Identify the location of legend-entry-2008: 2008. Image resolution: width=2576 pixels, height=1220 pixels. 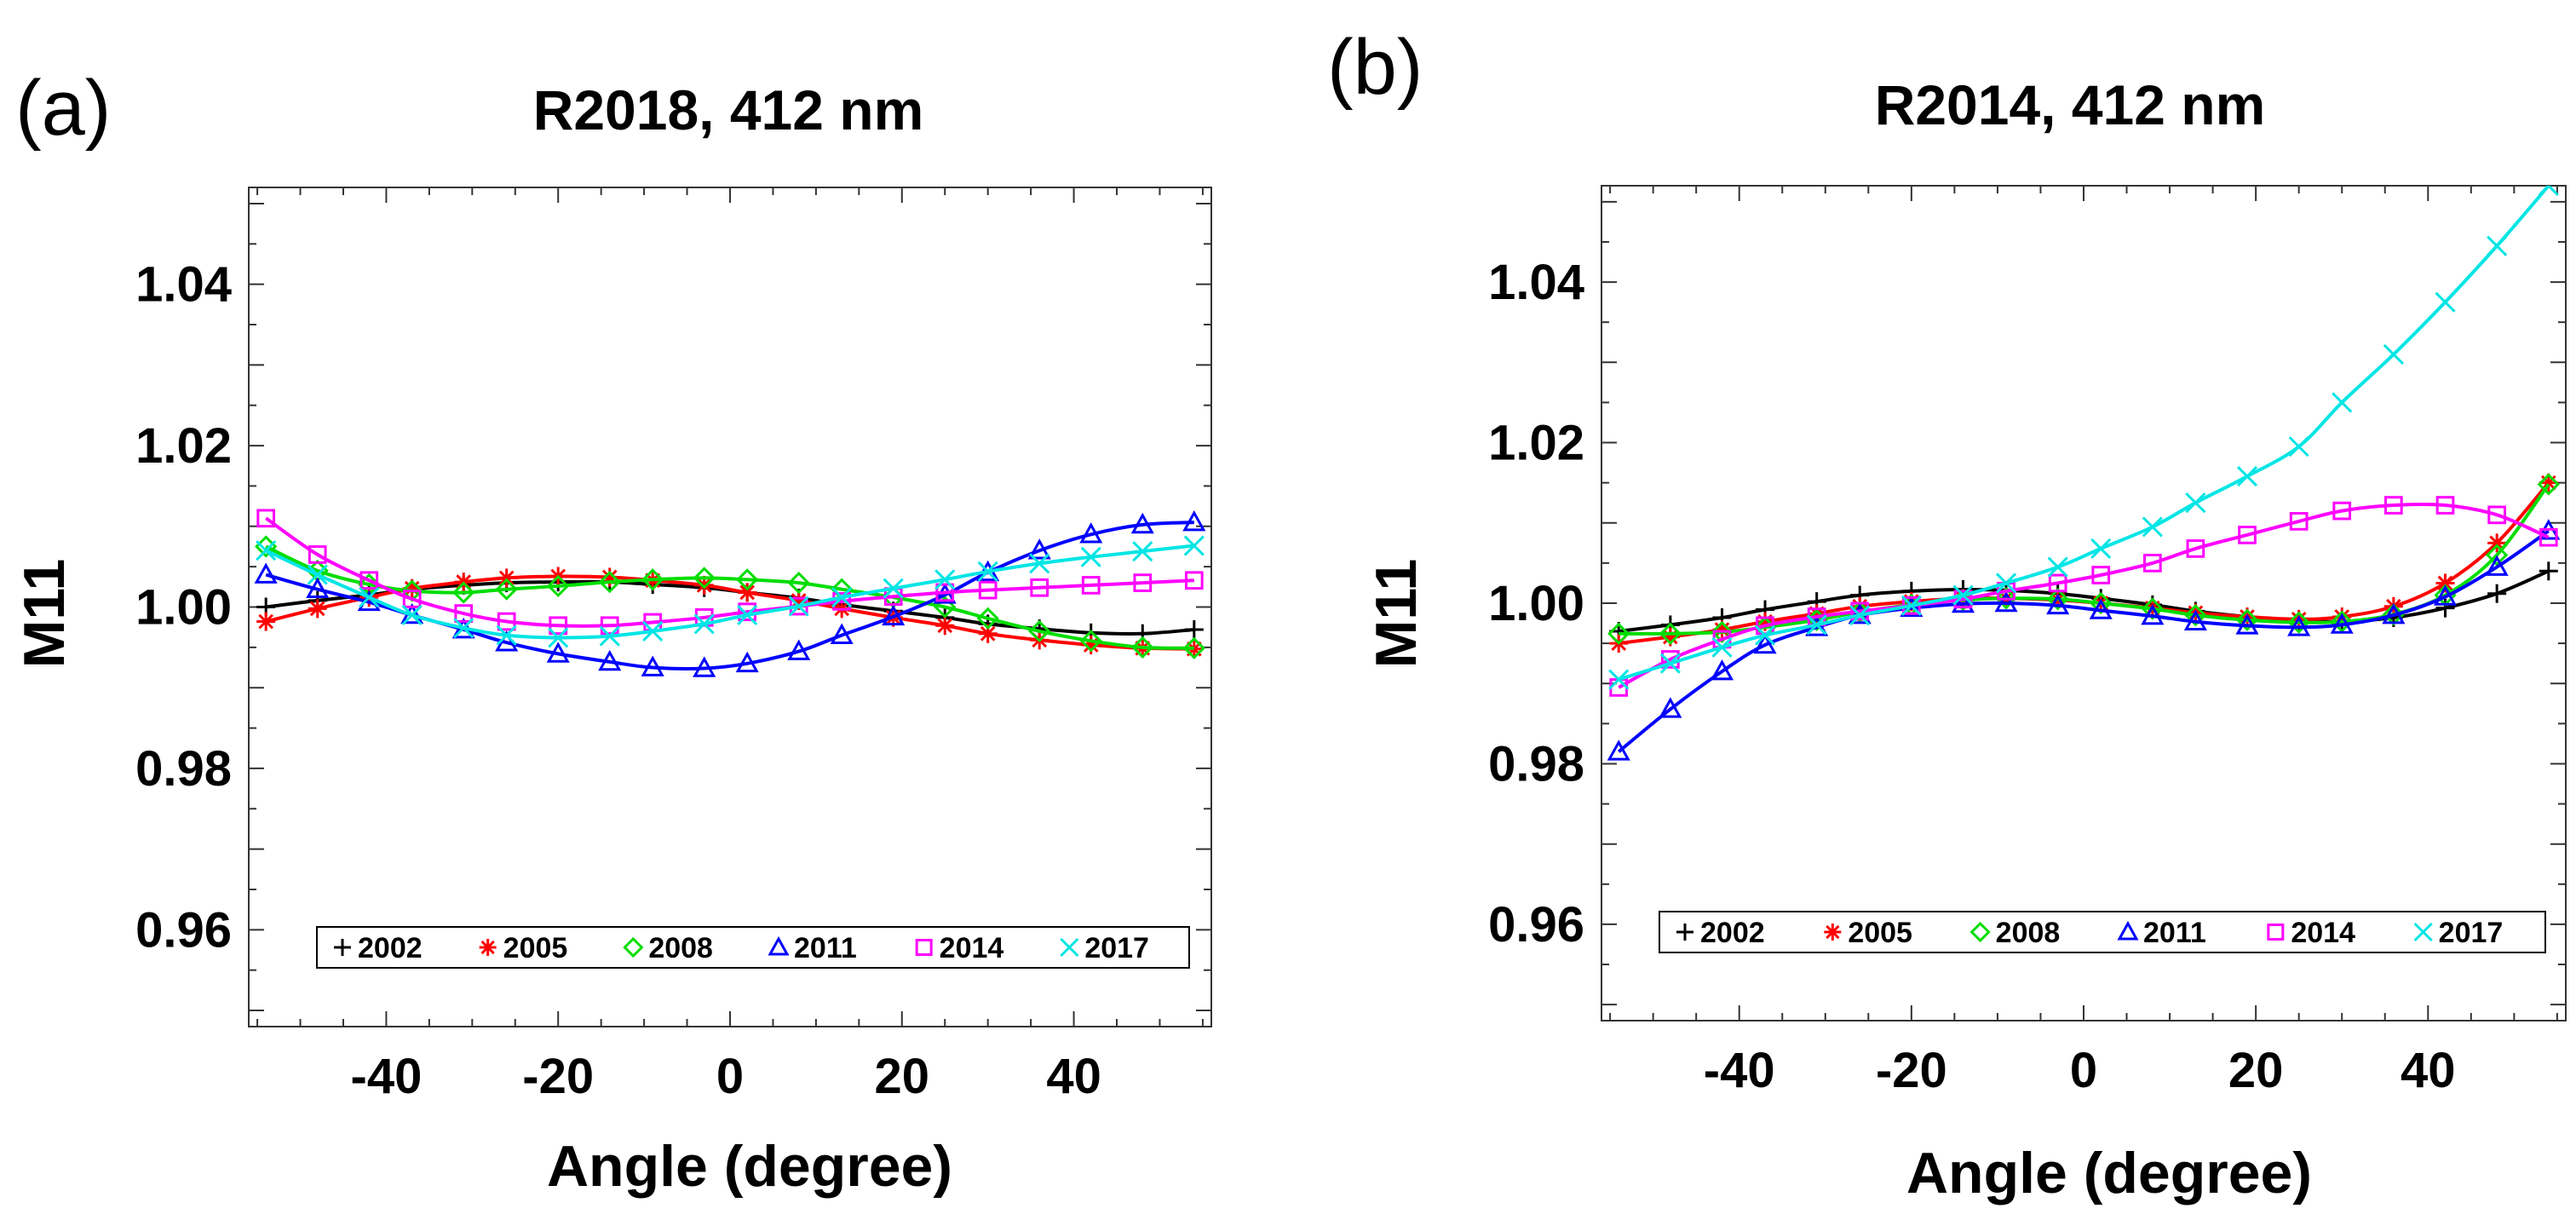
(681, 948).